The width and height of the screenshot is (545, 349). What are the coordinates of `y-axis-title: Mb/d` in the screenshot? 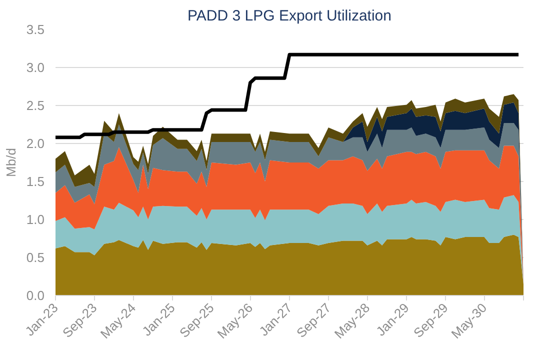 It's located at (10, 162).